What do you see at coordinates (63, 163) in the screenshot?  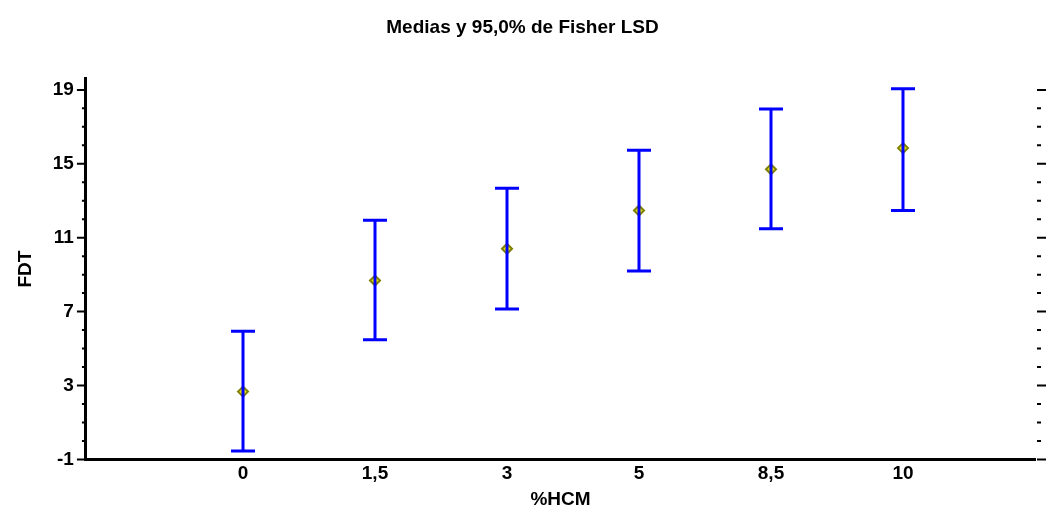 I see `y-tick-label: 15` at bounding box center [63, 163].